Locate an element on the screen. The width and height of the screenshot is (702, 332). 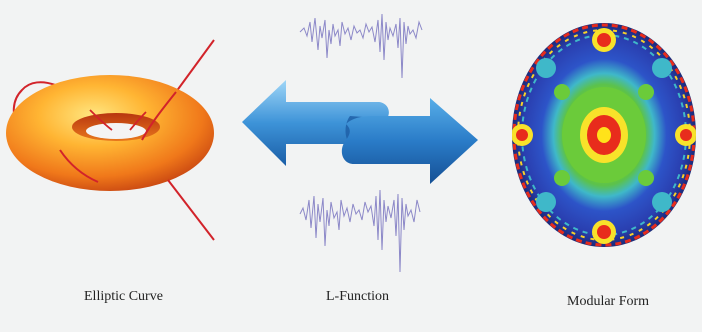
bidirectional-arrow is located at coordinates (360, 132).